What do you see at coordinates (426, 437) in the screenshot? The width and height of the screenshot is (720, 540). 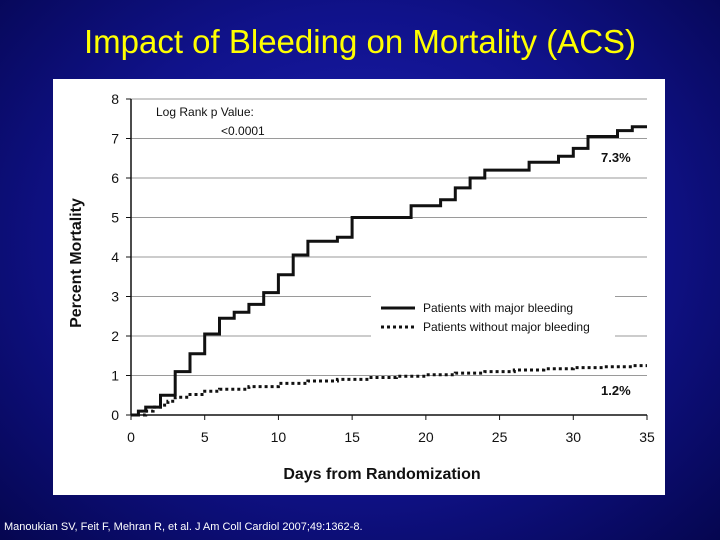 I see `x-tick-label: 20` at bounding box center [426, 437].